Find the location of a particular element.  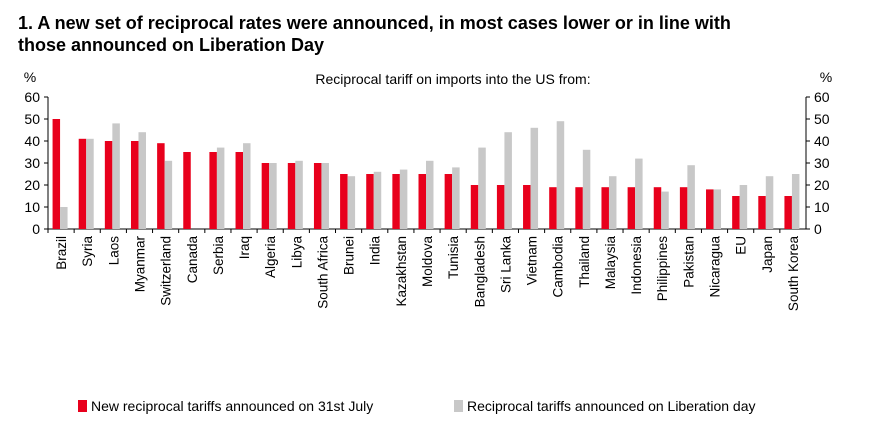

y-unit-left: % is located at coordinates (30, 77).